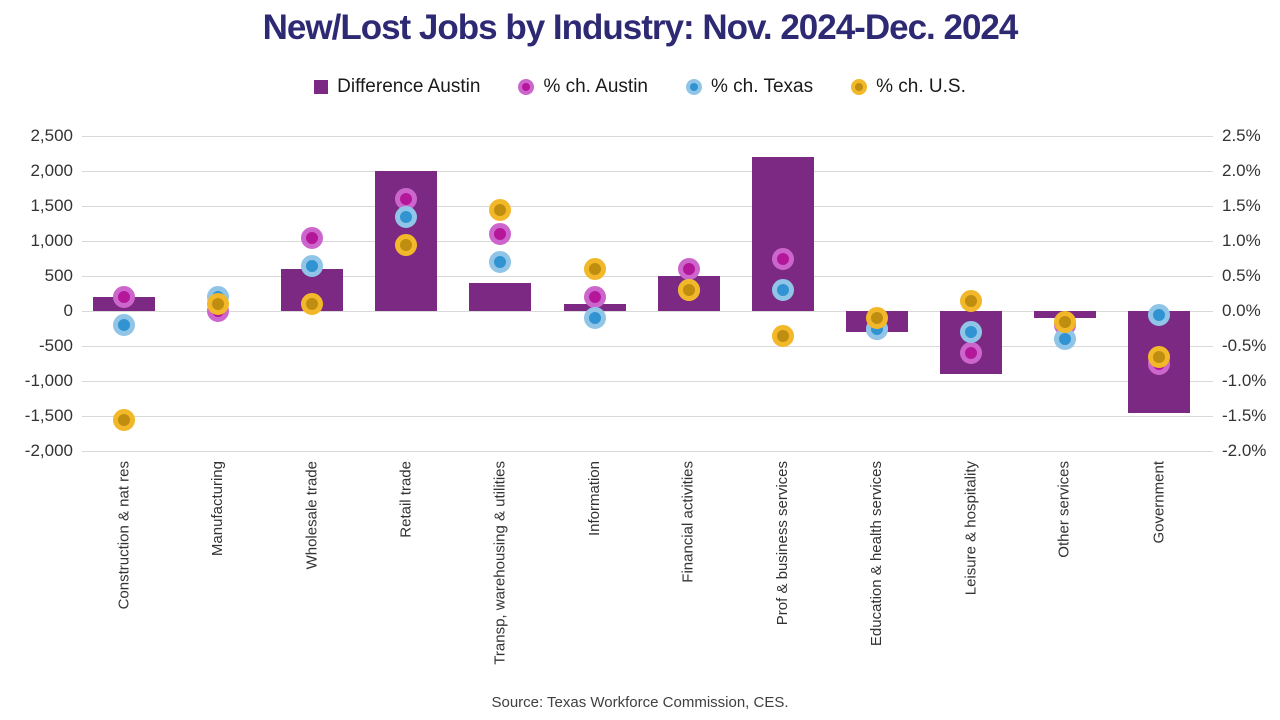 The width and height of the screenshot is (1280, 720). What do you see at coordinates (595, 86) in the screenshot?
I see `legend-label: % ch. Austin` at bounding box center [595, 86].